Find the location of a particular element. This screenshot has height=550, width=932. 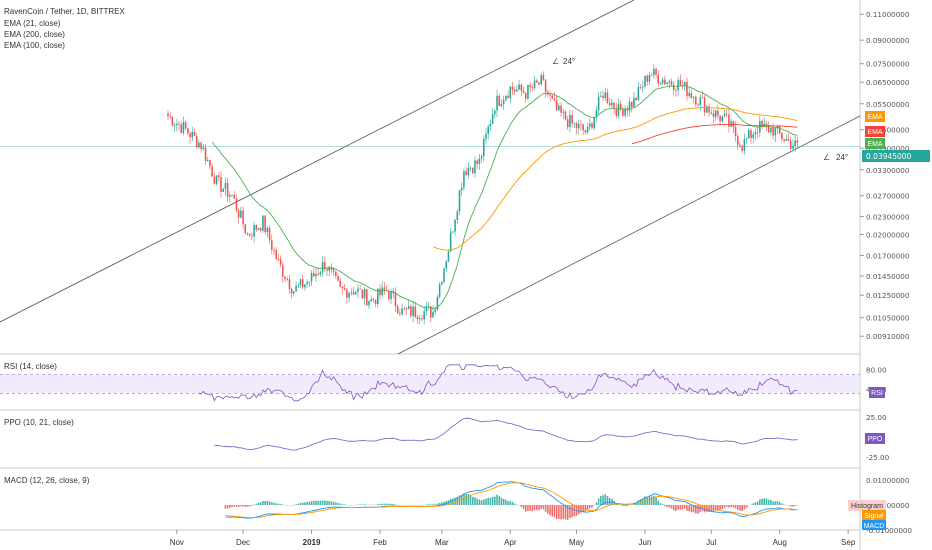

ppo-badge-label: PPO is located at coordinates (875, 439).